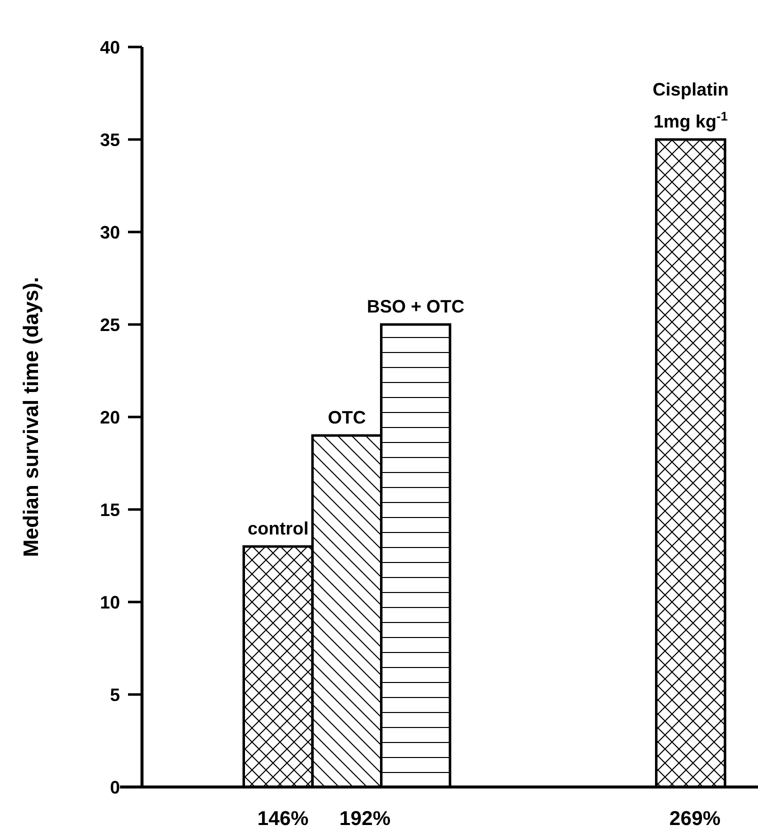 Image resolution: width=758 pixels, height=840 pixels. Describe the element at coordinates (115, 787) in the screenshot. I see `y-tick-label: 0` at that location.